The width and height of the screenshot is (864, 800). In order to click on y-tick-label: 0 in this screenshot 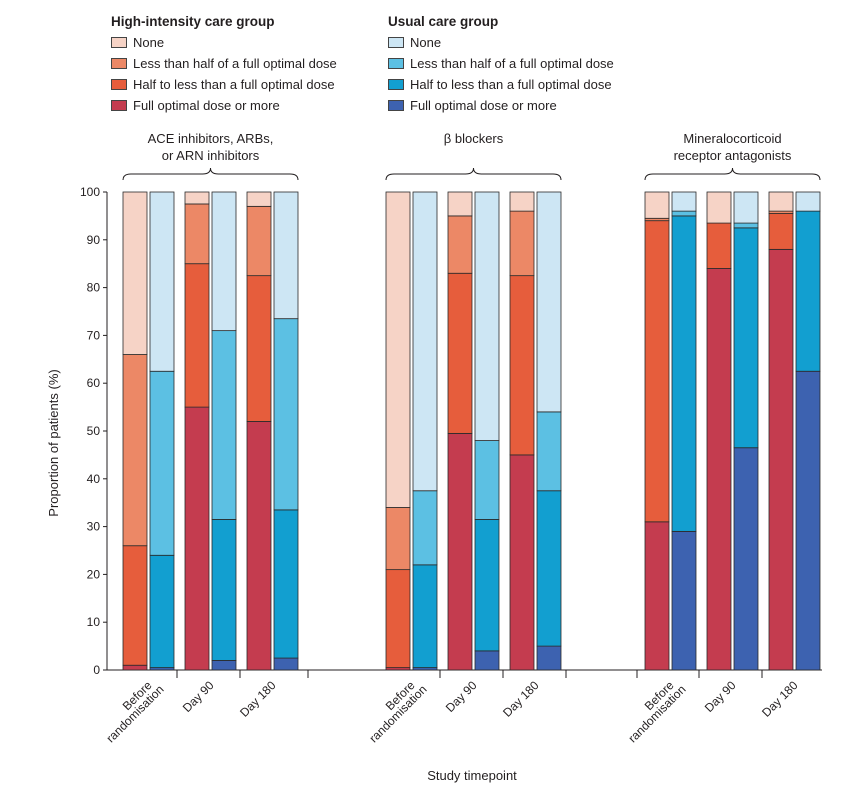, I will do `click(96, 670)`.